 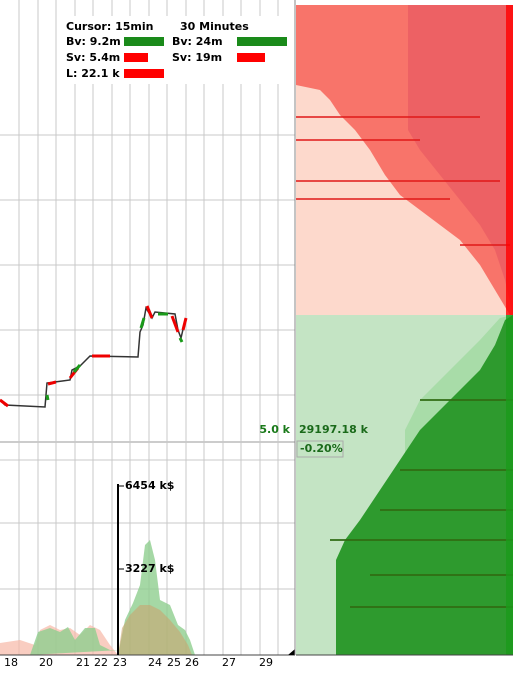 I want to click on legend-right: Sv: 19m, so click(x=197, y=57).